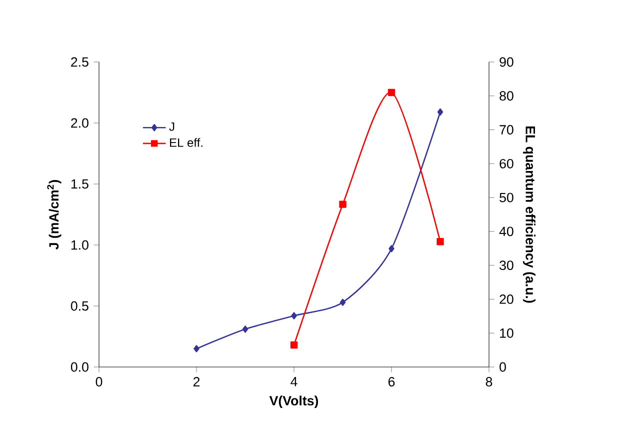  What do you see at coordinates (79, 306) in the screenshot?
I see `y-tick-label: 0.5` at bounding box center [79, 306].